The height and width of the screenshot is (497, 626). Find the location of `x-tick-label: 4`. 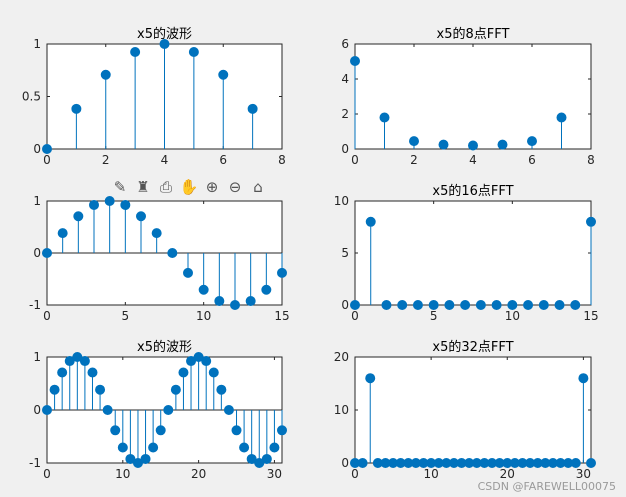

x-tick-label: 4 is located at coordinates (473, 160).